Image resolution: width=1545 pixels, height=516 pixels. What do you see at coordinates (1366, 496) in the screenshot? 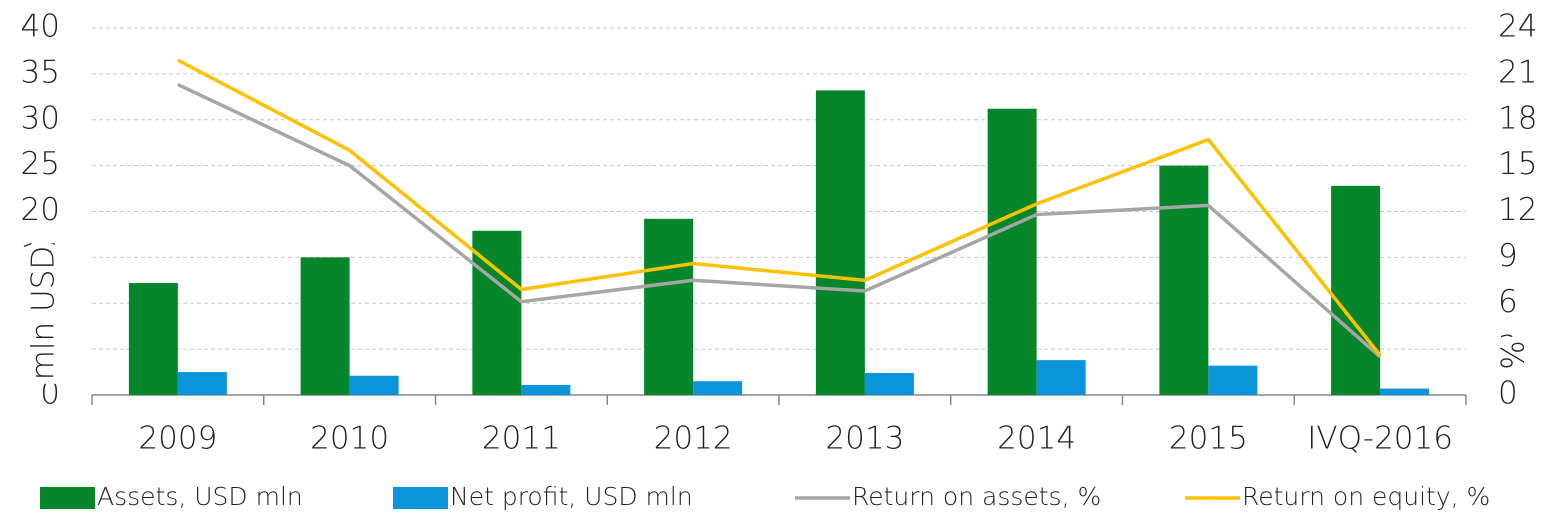
I see `legend-label: Return on equity, %` at bounding box center [1366, 496].